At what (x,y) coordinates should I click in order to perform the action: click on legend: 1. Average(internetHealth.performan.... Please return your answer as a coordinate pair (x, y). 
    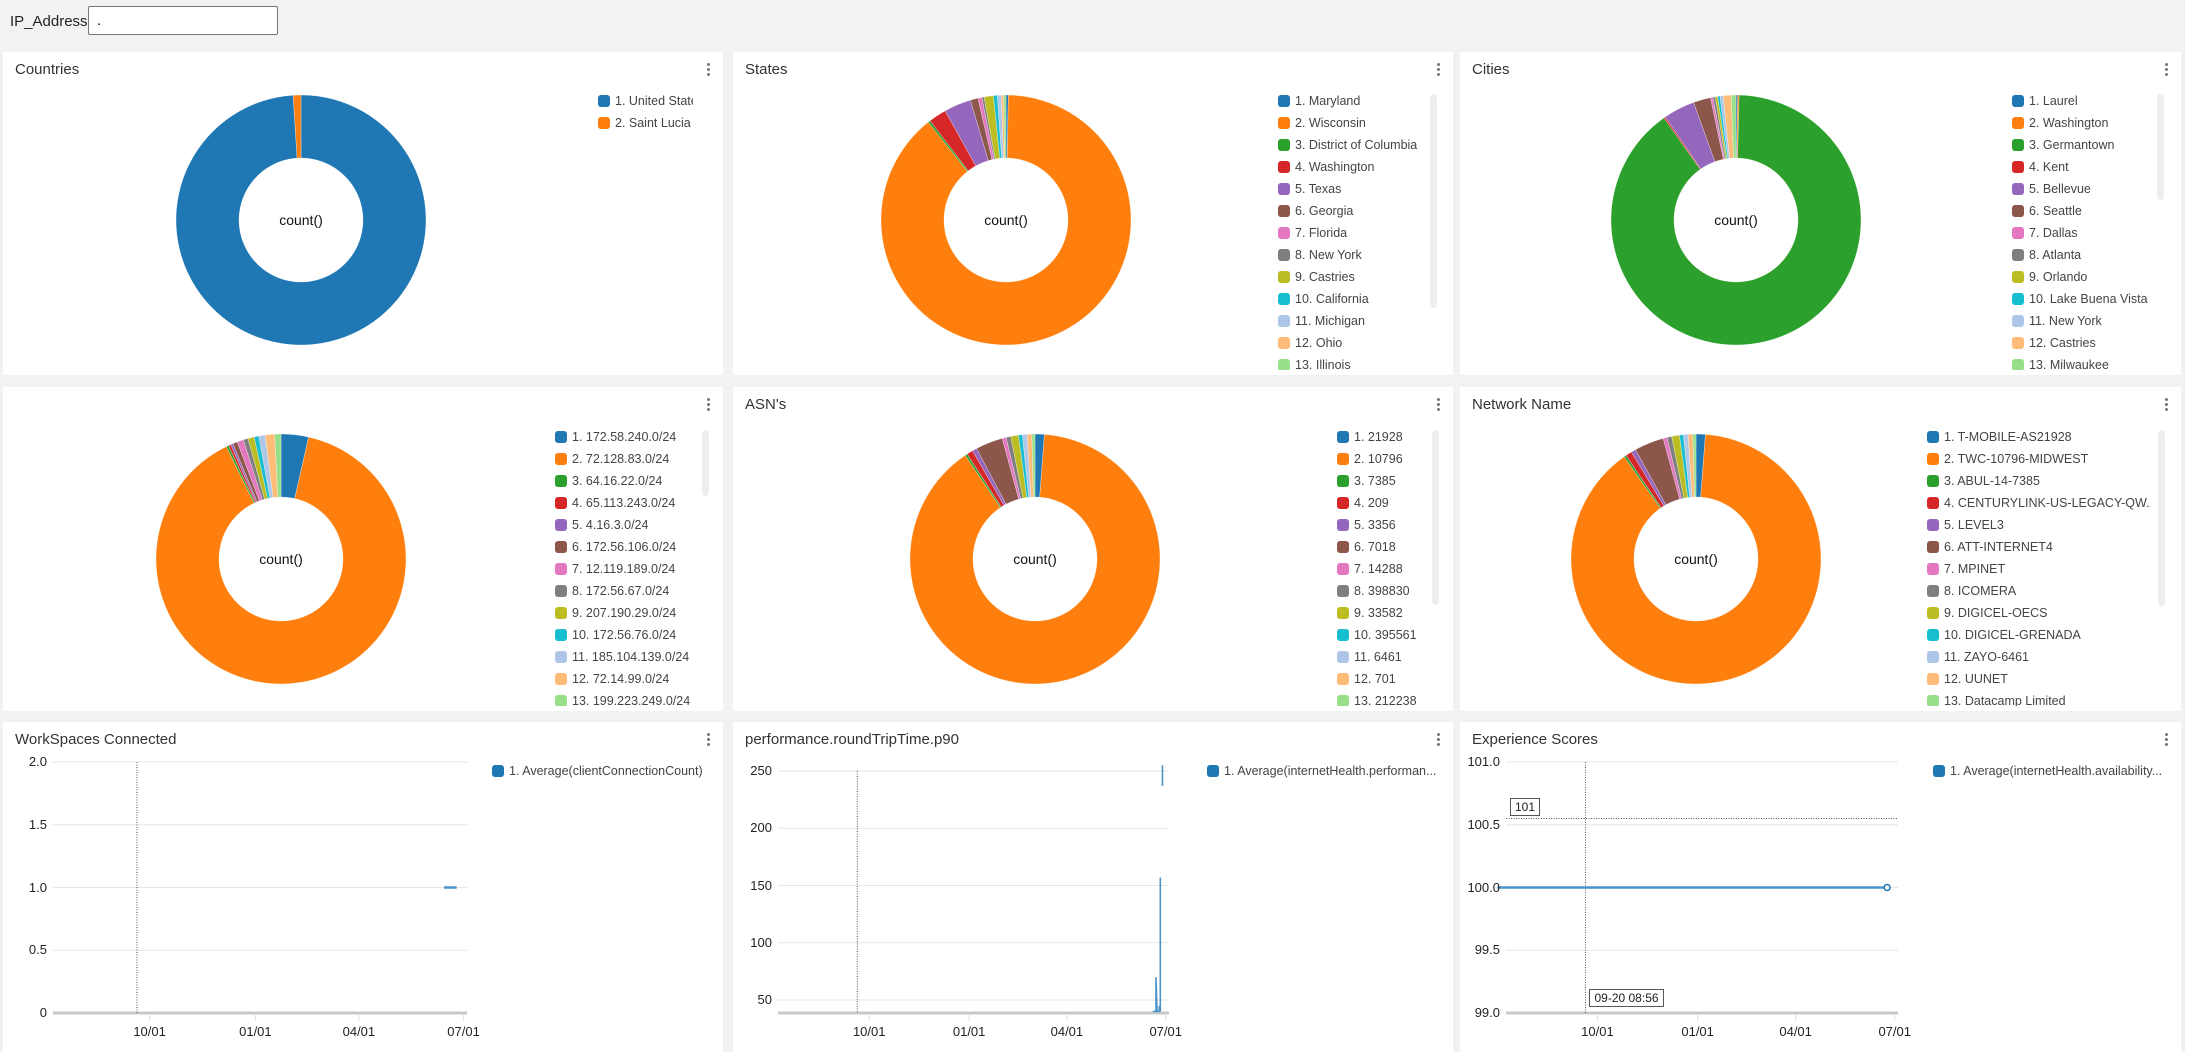
    Looking at the image, I should click on (1325, 775).